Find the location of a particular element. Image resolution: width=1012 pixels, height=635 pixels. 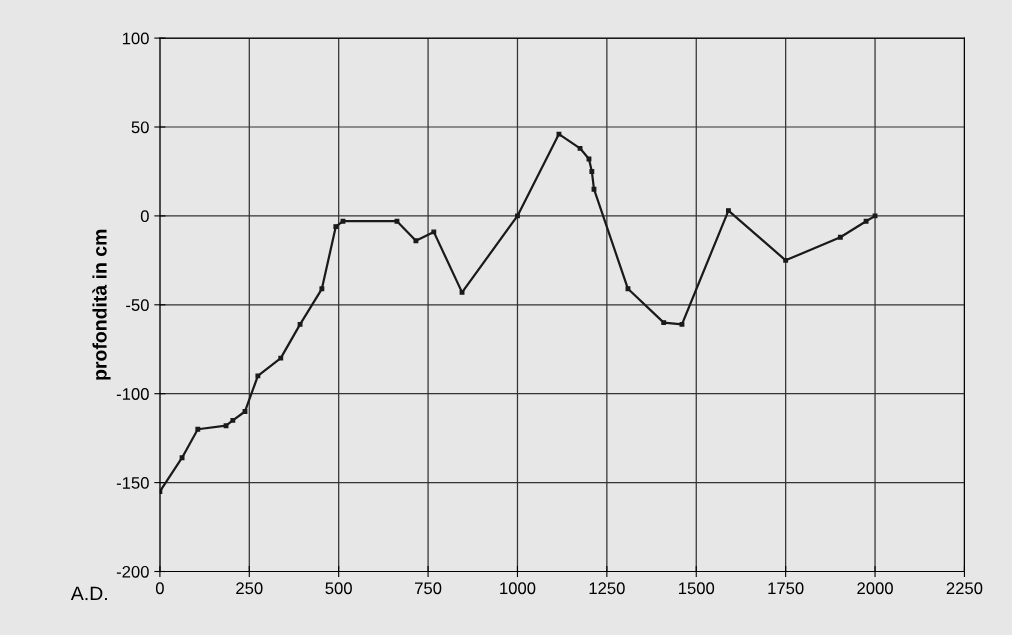

y-tick-label: -50 is located at coordinates (137, 305).